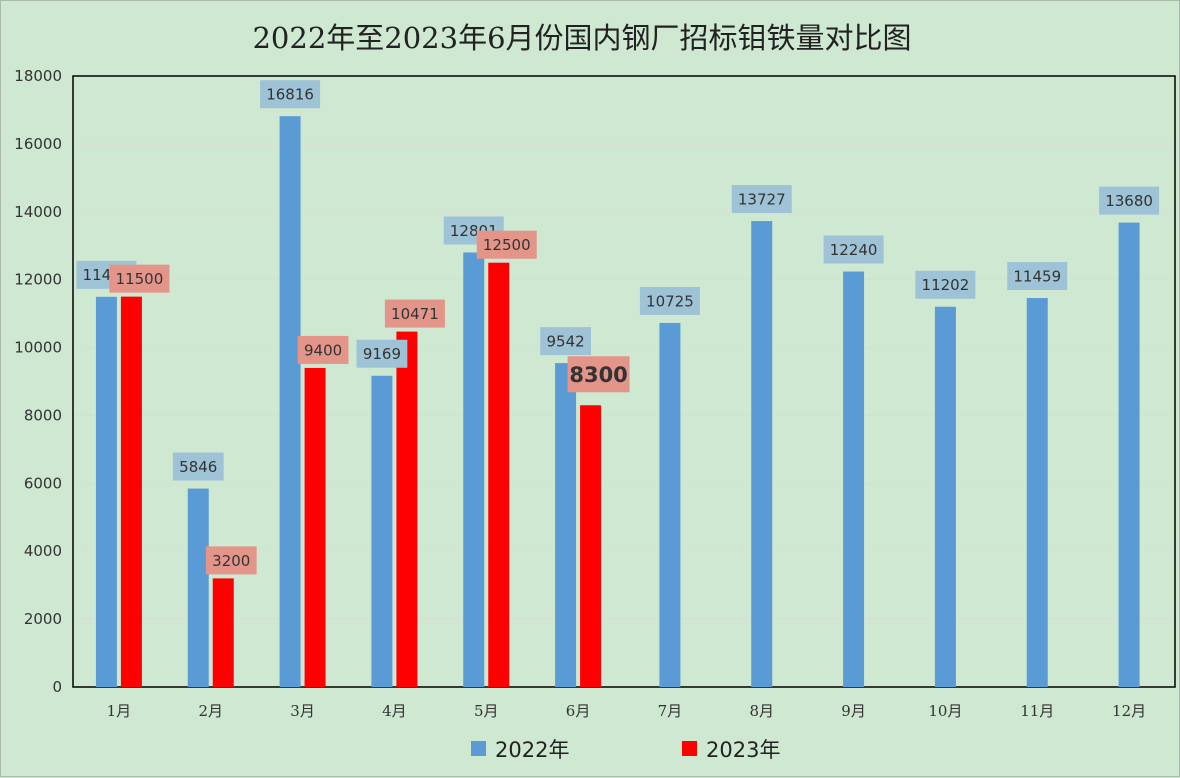  Describe the element at coordinates (486, 711) in the screenshot. I see `x-tick-label: 5月` at that location.